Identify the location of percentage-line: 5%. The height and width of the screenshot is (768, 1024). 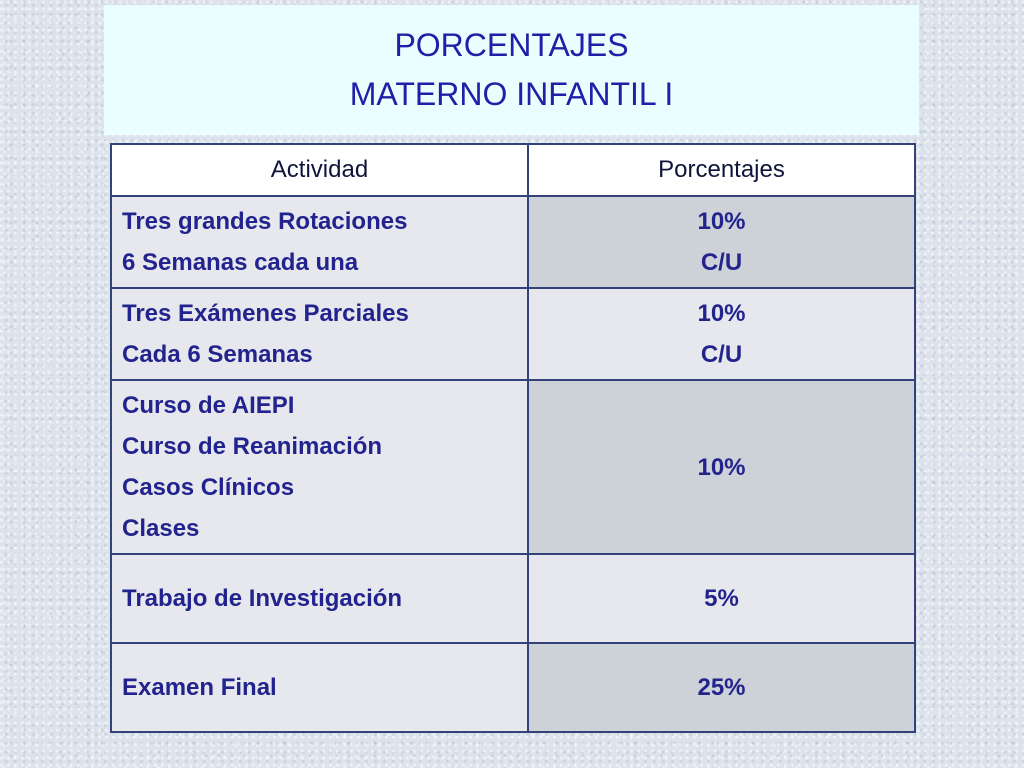
(721, 598).